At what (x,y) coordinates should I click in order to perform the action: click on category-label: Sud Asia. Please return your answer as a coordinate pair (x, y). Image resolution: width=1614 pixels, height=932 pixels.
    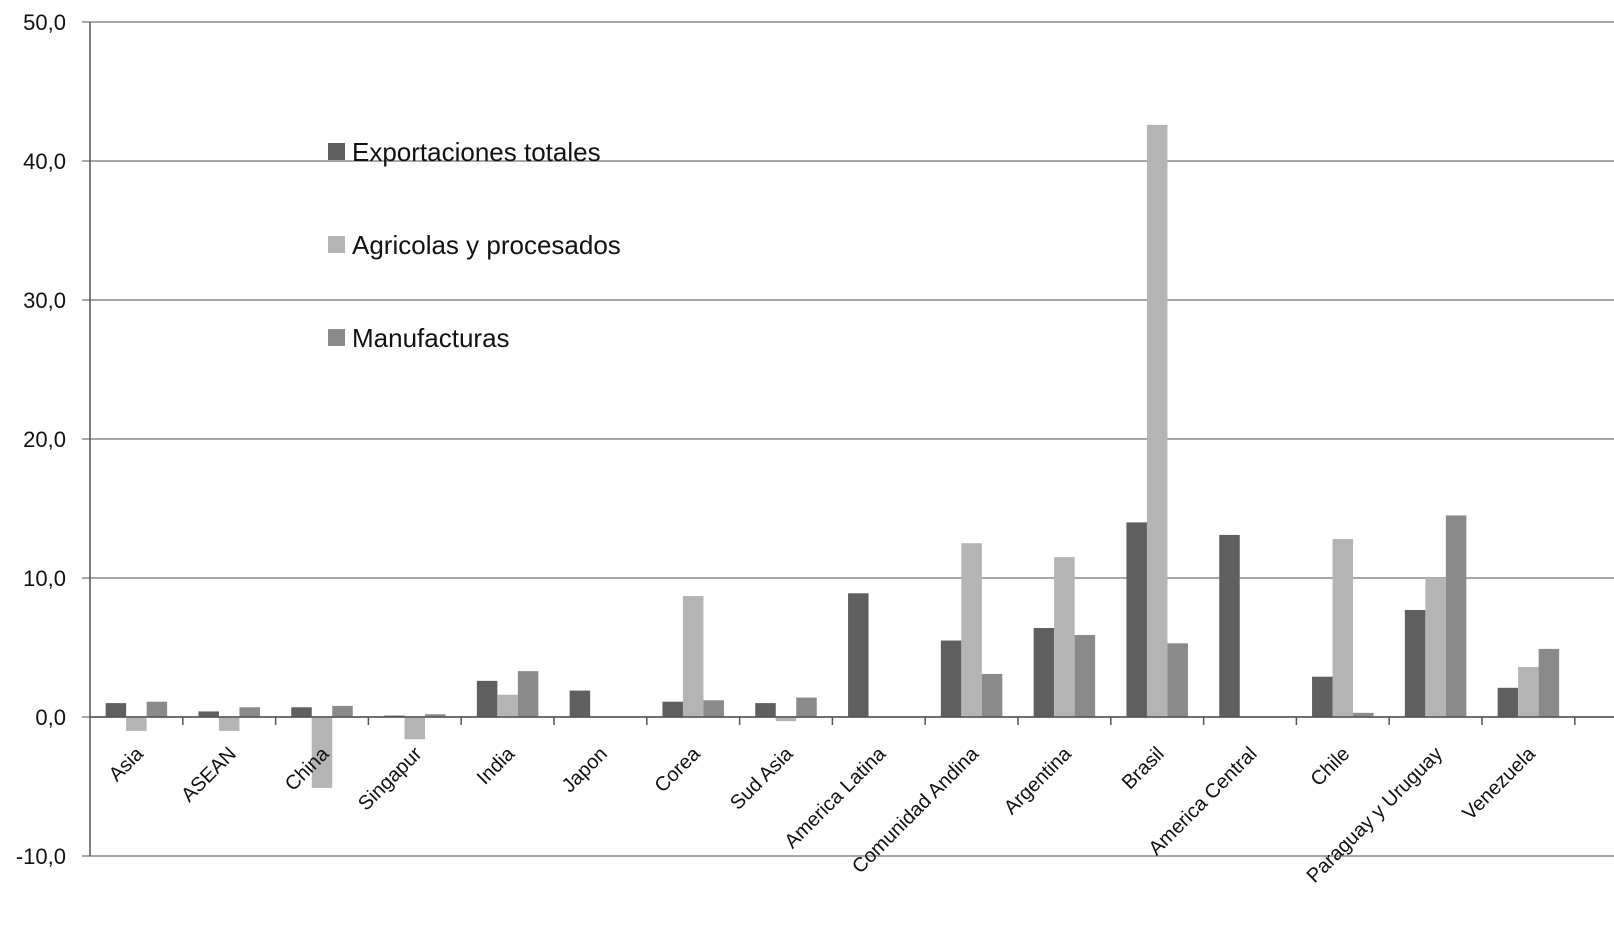
    Looking at the image, I should click on (762, 778).